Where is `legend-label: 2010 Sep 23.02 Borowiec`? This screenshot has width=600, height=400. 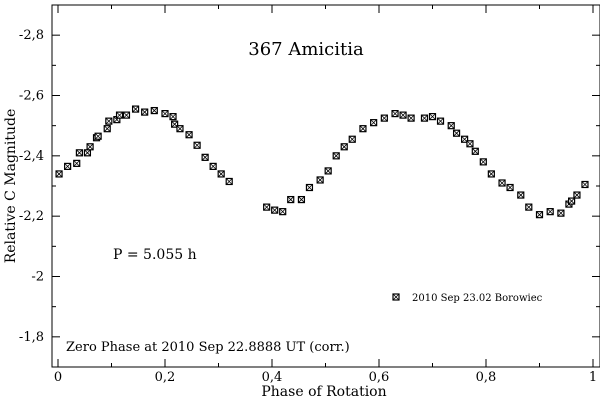 legend-label: 2010 Sep 23.02 Borowiec is located at coordinates (477, 298).